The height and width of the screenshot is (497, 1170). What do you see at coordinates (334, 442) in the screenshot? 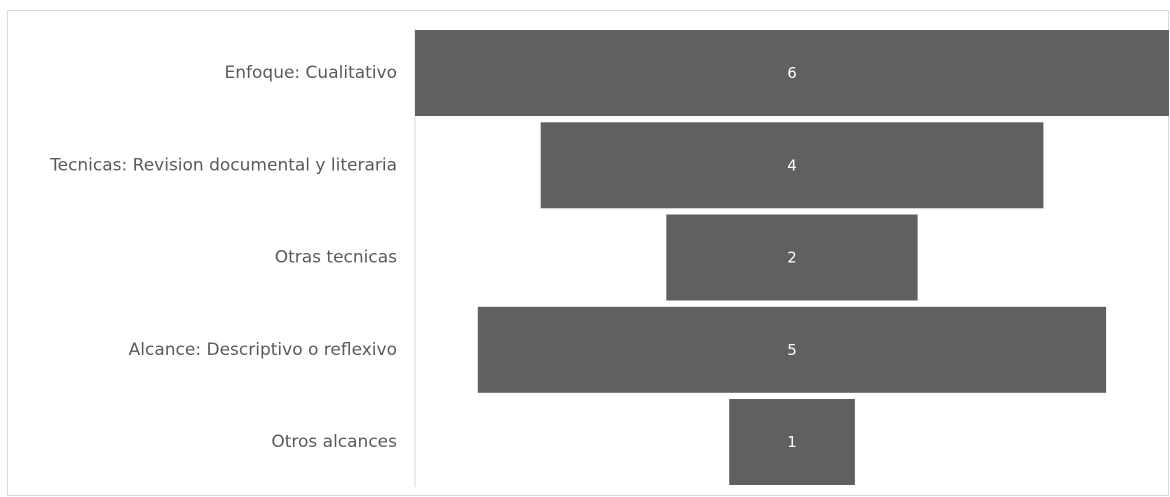
I see `category-label-5: Otros alcances` at bounding box center [334, 442].